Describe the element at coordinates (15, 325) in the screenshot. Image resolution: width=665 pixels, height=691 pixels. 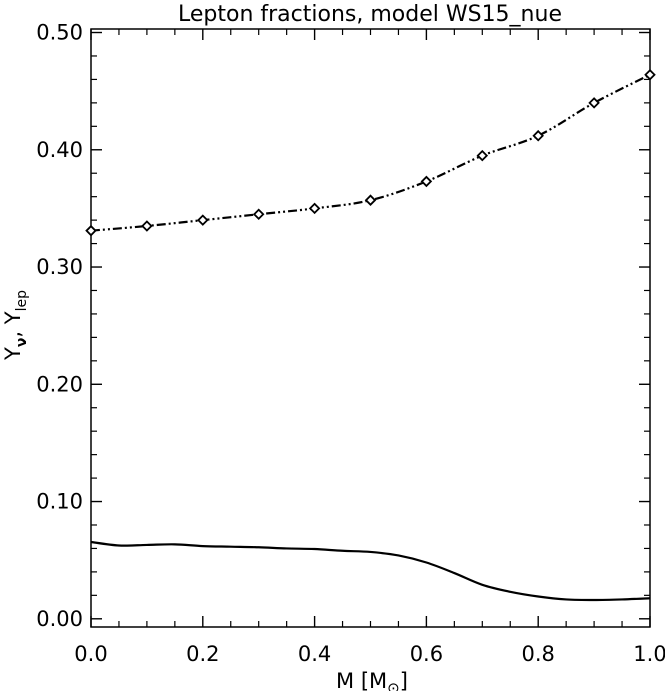
I see `y-axis-label: Yν, Ylep` at that location.